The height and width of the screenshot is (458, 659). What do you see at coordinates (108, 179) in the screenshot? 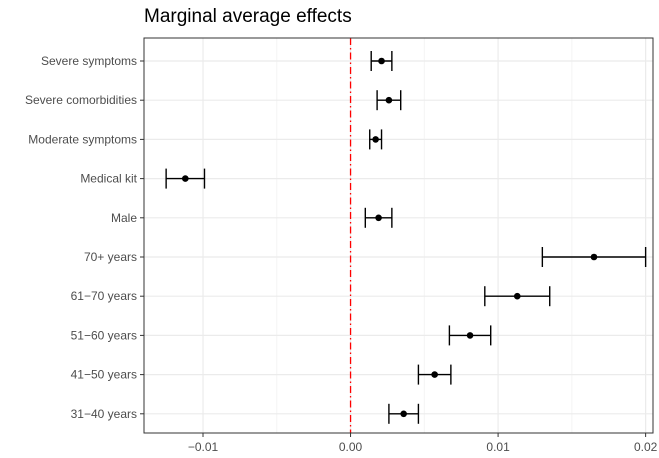
I see `y-tick-label: Medical kit` at bounding box center [108, 179].